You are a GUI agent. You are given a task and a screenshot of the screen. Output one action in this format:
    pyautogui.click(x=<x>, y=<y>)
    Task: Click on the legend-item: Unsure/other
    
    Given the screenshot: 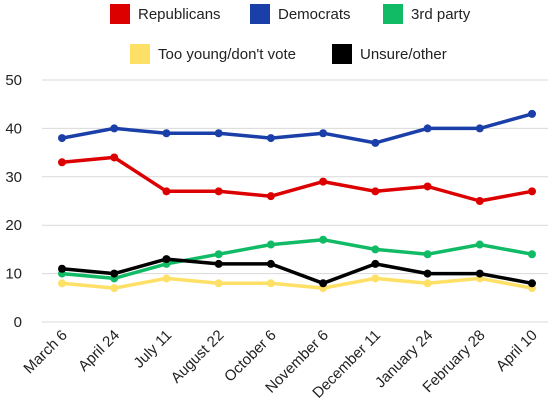 What is the action you would take?
    pyautogui.click(x=389, y=54)
    